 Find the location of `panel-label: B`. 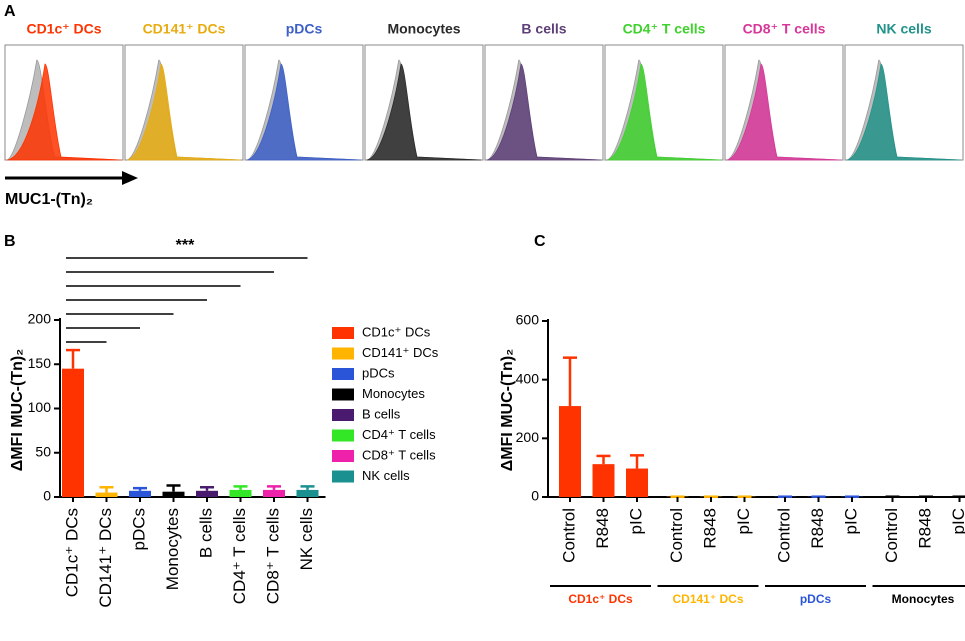

panel-label: B is located at coordinates (10, 241).